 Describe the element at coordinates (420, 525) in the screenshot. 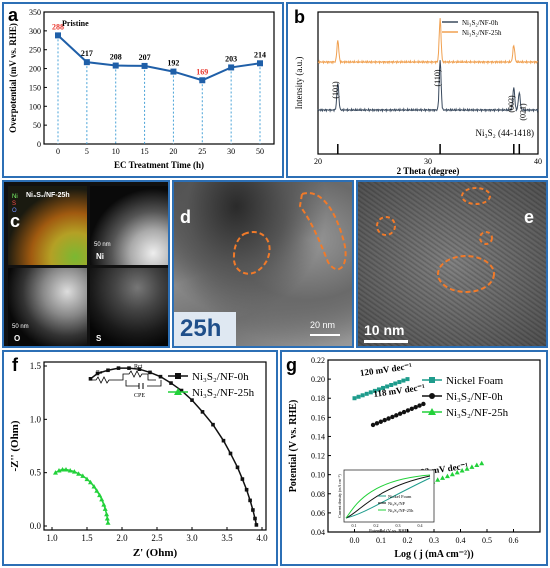

I see `inset-x-tick-label: 0.4` at that location.